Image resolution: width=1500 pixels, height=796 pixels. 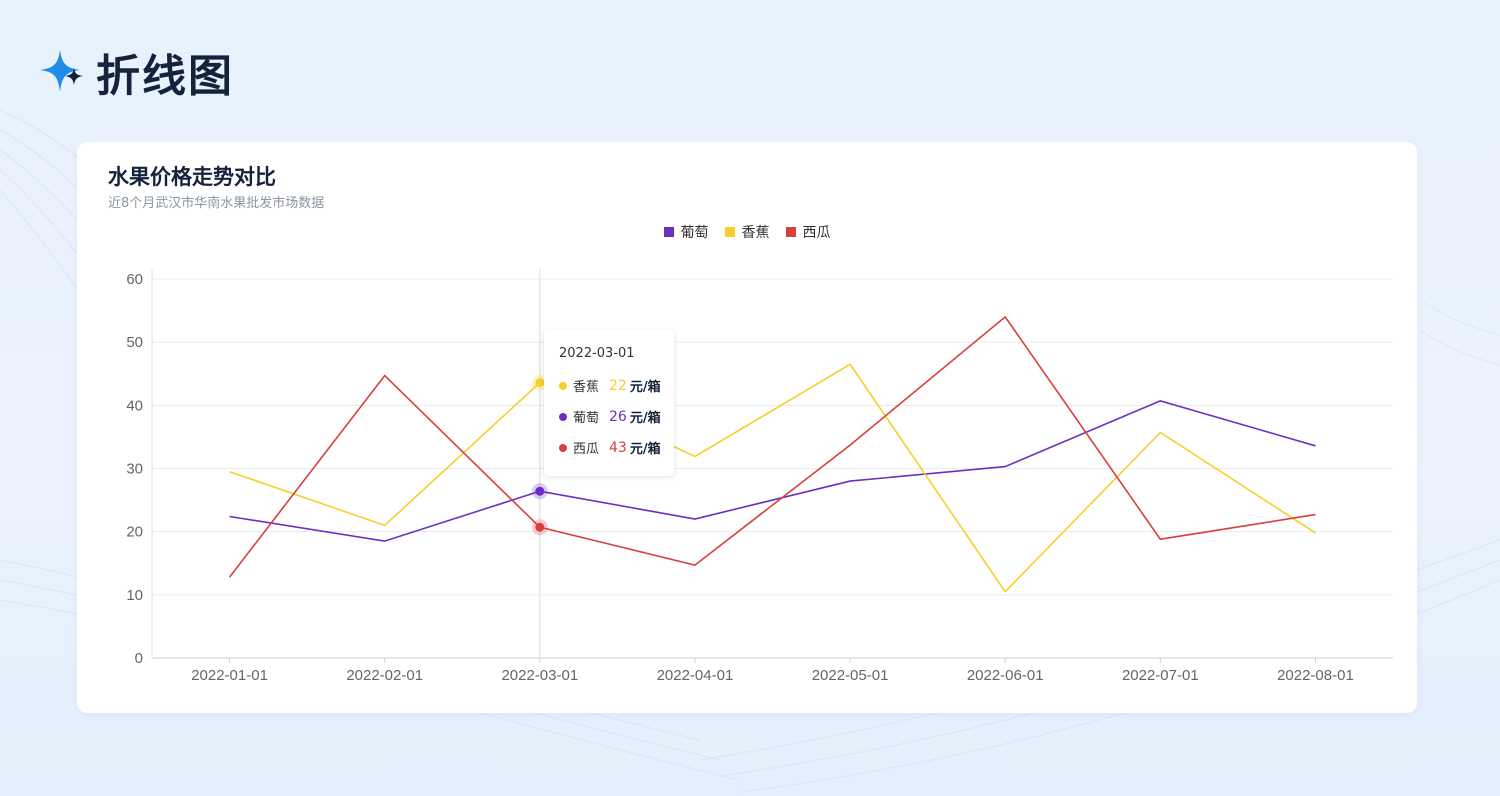 I want to click on x-tick-label: 2022-06-01, so click(x=1005, y=675).